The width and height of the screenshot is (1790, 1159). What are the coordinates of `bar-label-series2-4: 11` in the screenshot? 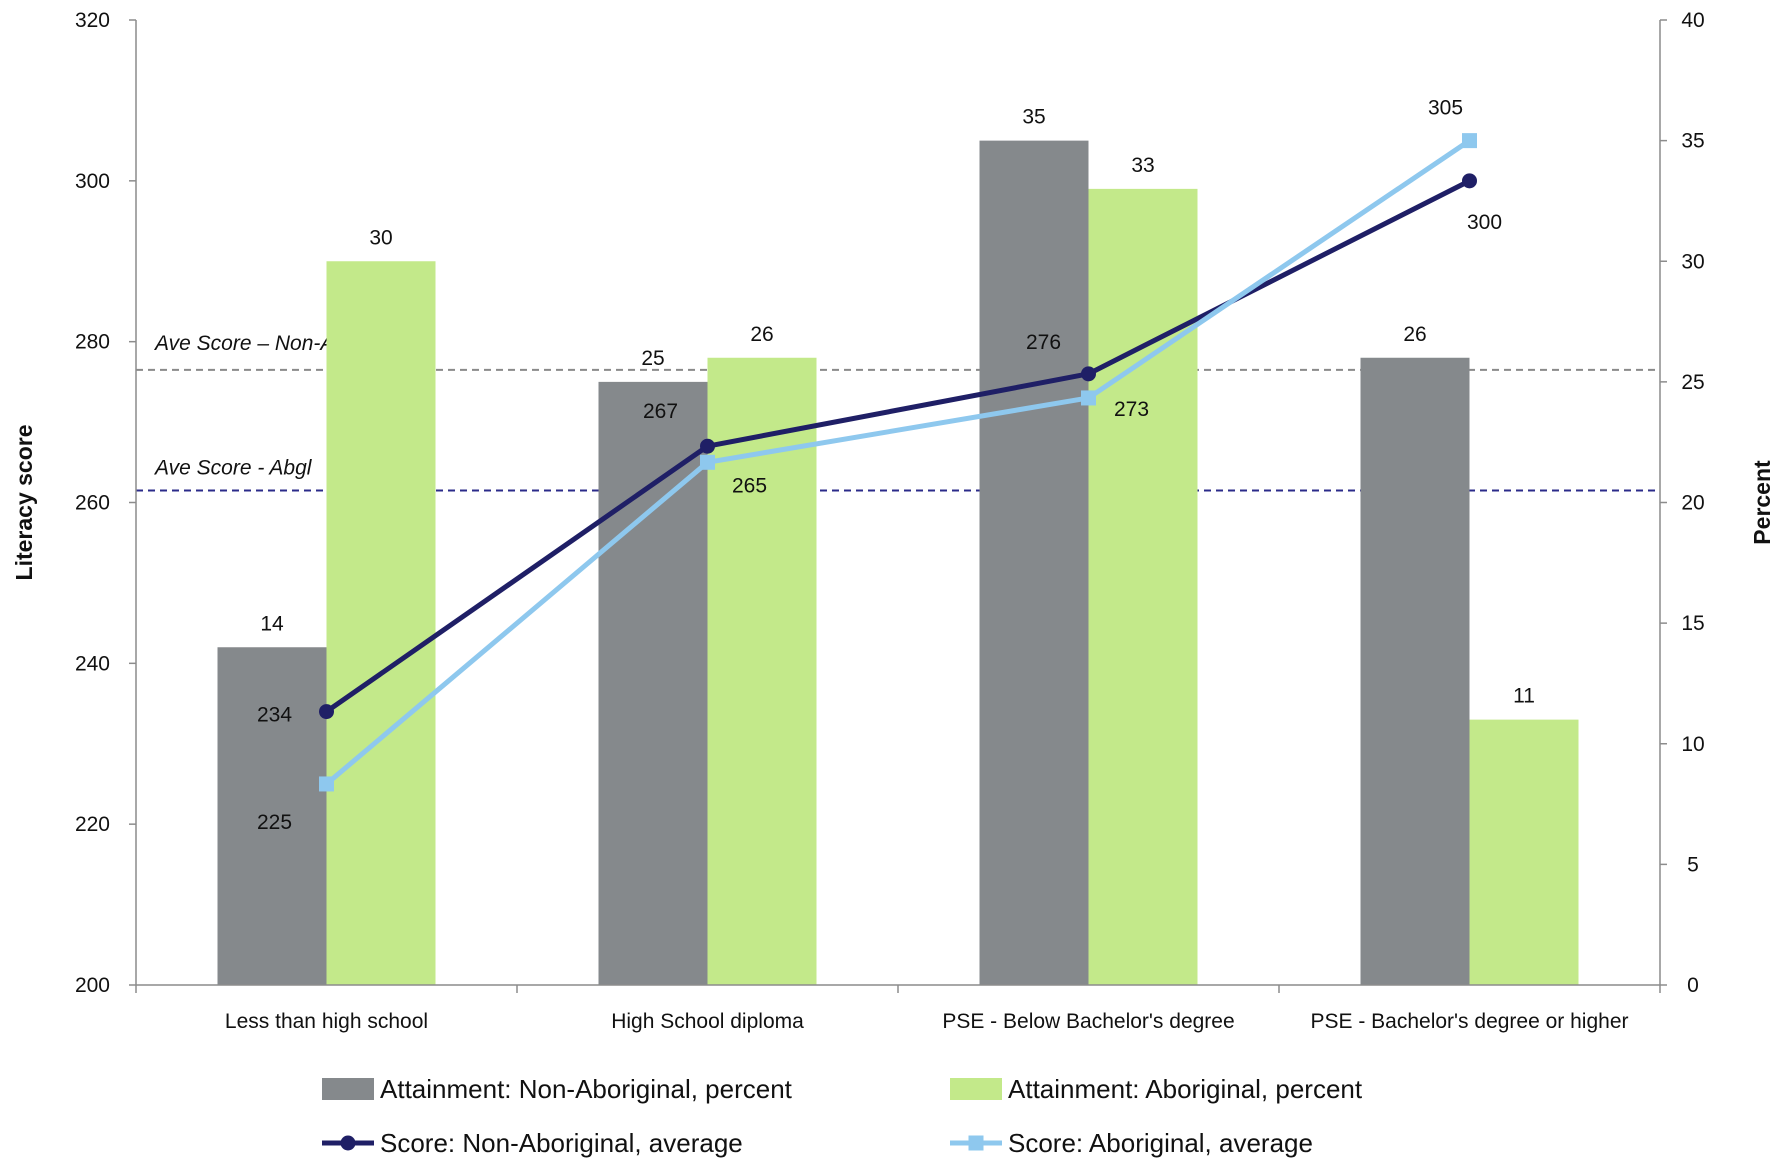 It's located at (1524, 696).